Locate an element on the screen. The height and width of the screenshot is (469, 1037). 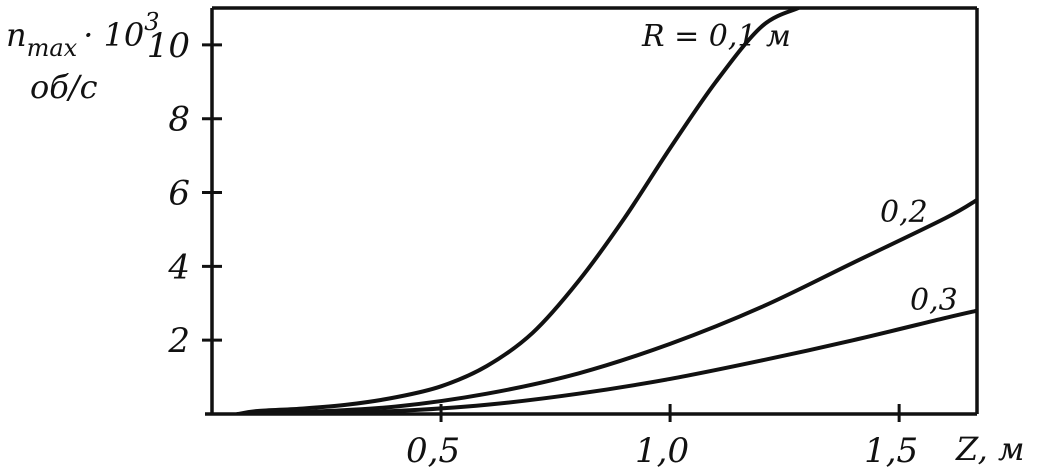
y-axis-title-suffix: · 10 is located at coordinates (113, 35).